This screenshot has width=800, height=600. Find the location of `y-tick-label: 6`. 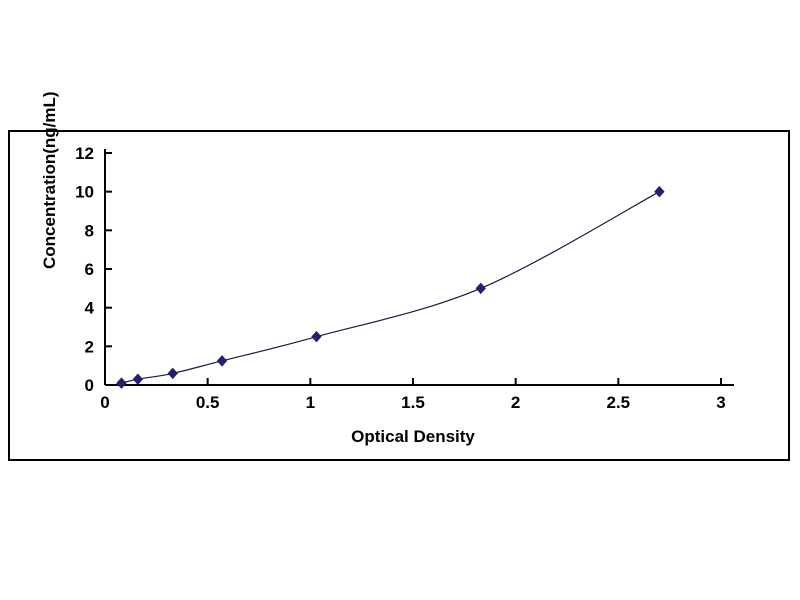

y-tick-label: 6 is located at coordinates (89, 269).